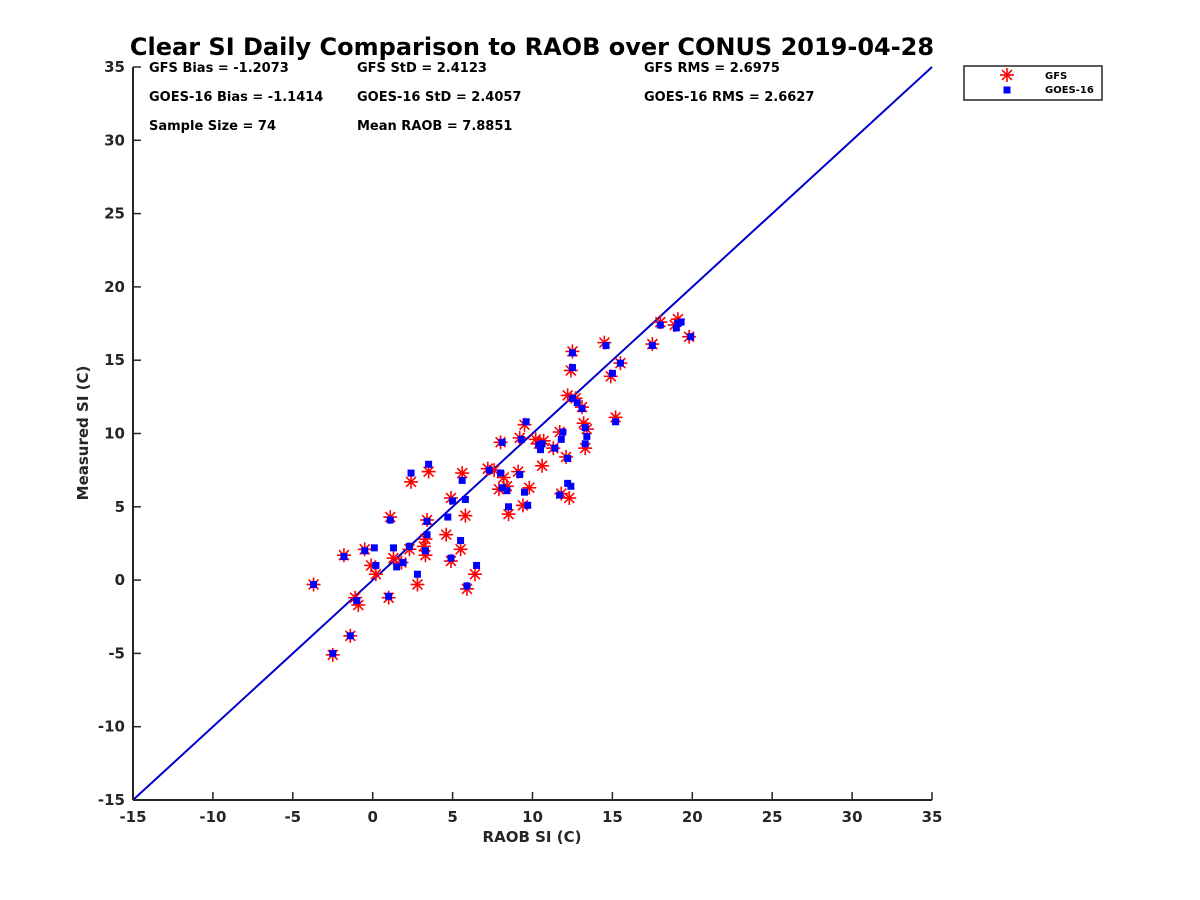 This screenshot has height=900, width=1200. Describe the element at coordinates (612, 817) in the screenshot. I see `x-tick-label: 15` at that location.